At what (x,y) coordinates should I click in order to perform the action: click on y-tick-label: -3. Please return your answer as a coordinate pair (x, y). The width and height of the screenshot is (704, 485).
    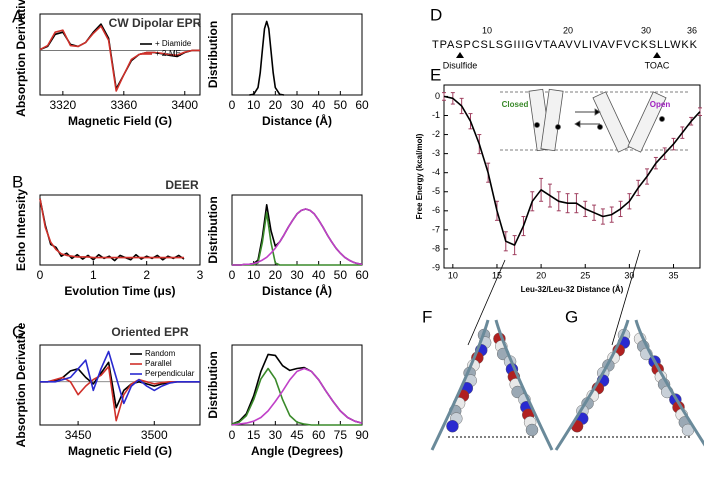
    Looking at the image, I should click on (436, 153).